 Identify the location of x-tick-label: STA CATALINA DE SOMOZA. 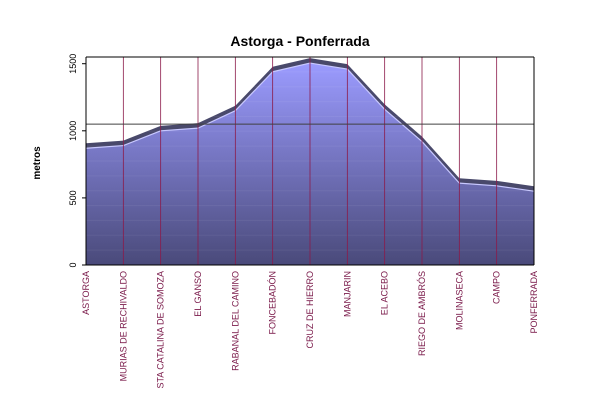
(161, 330).